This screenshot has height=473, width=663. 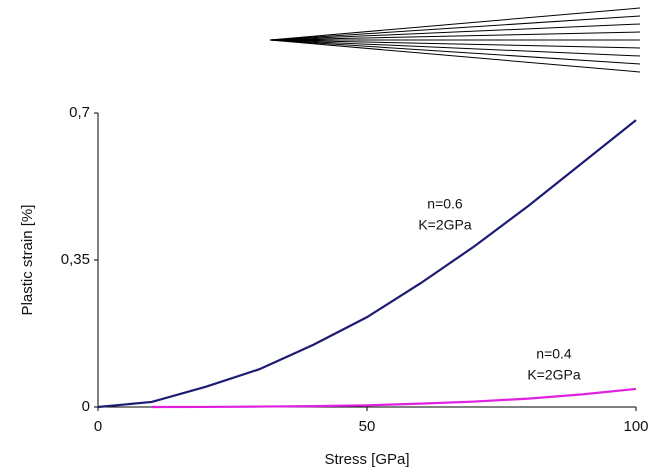 I want to click on annotation: n=0.4, so click(x=554, y=354).